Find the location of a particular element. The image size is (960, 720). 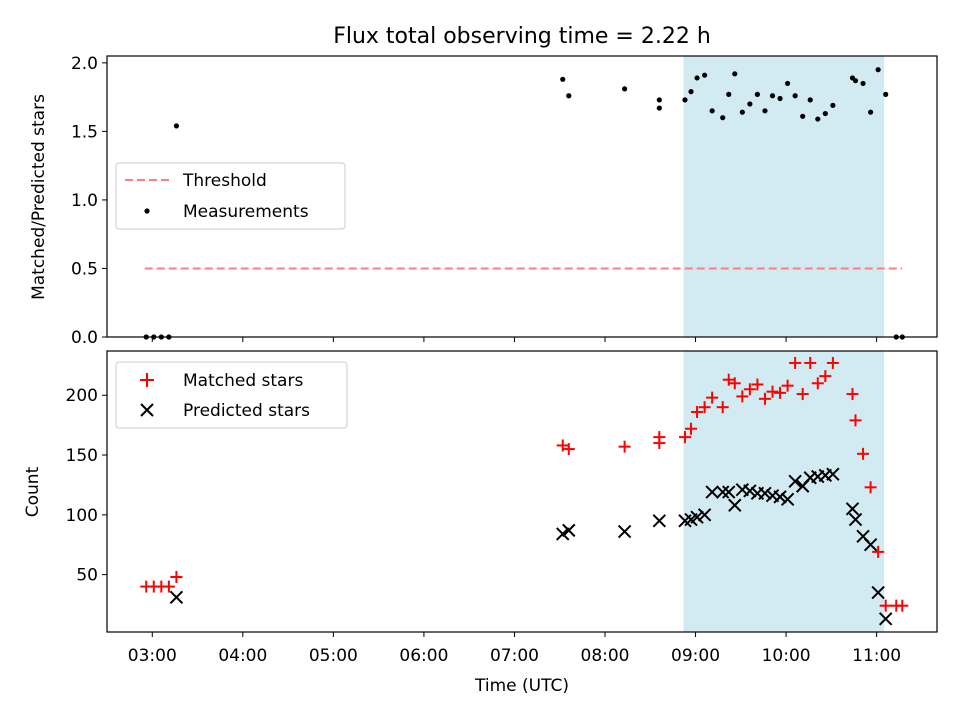

ratio-y-tick-label: 1.5 is located at coordinates (84, 132).